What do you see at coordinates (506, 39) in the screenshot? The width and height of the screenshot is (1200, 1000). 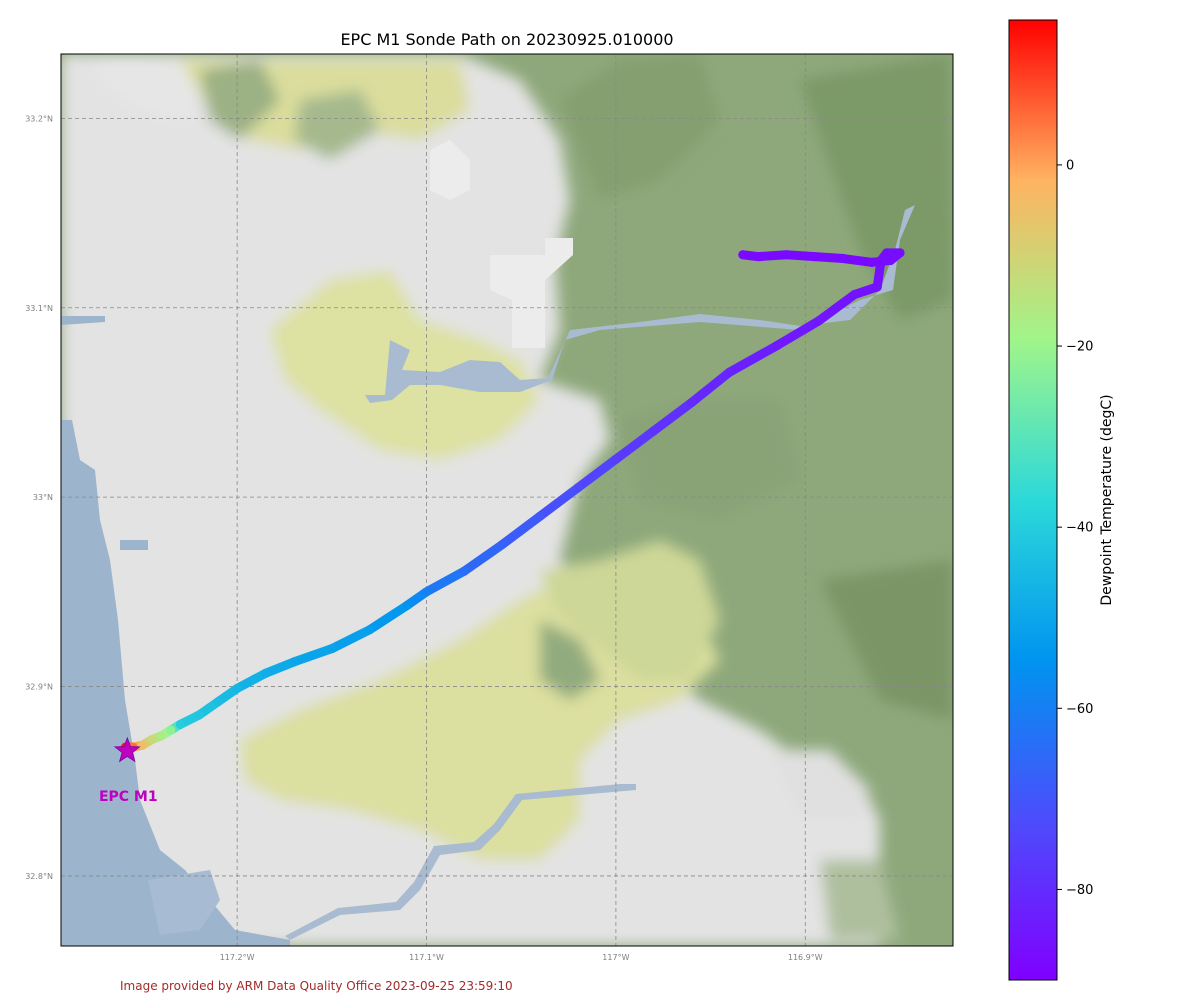 I see `chart-title: EPC M1 Sonde Path on 20230925.010000` at bounding box center [506, 39].